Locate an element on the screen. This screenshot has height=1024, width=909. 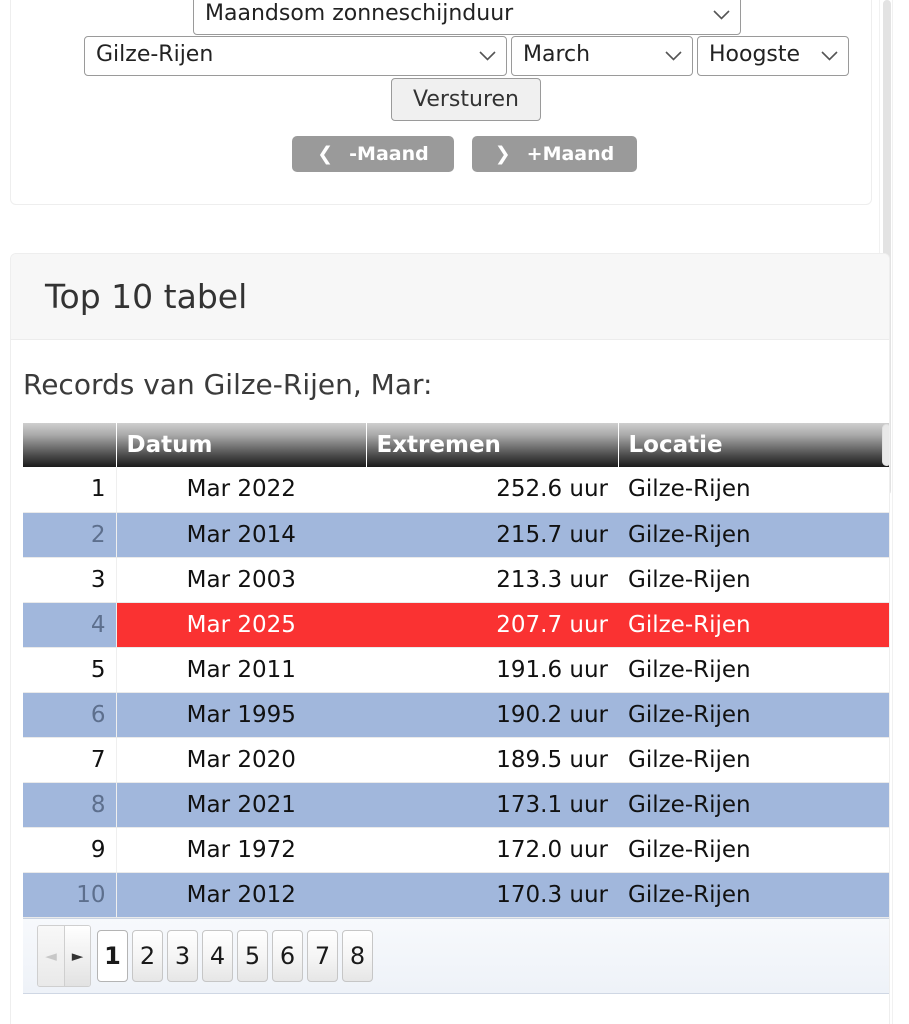
table-row: 10 Mar 2012 170.3 uur Gilze-Rijen is located at coordinates (456, 895).